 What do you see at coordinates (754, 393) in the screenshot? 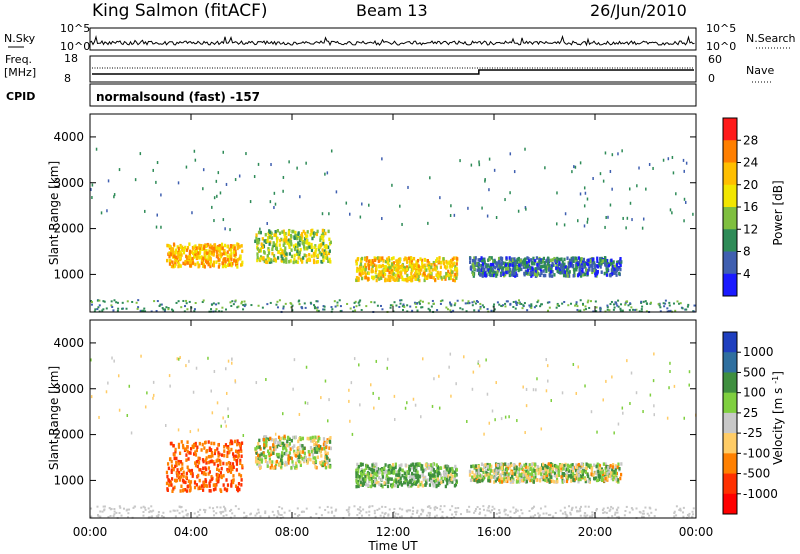
I see `colorbar-tick-label: 100` at bounding box center [754, 393].